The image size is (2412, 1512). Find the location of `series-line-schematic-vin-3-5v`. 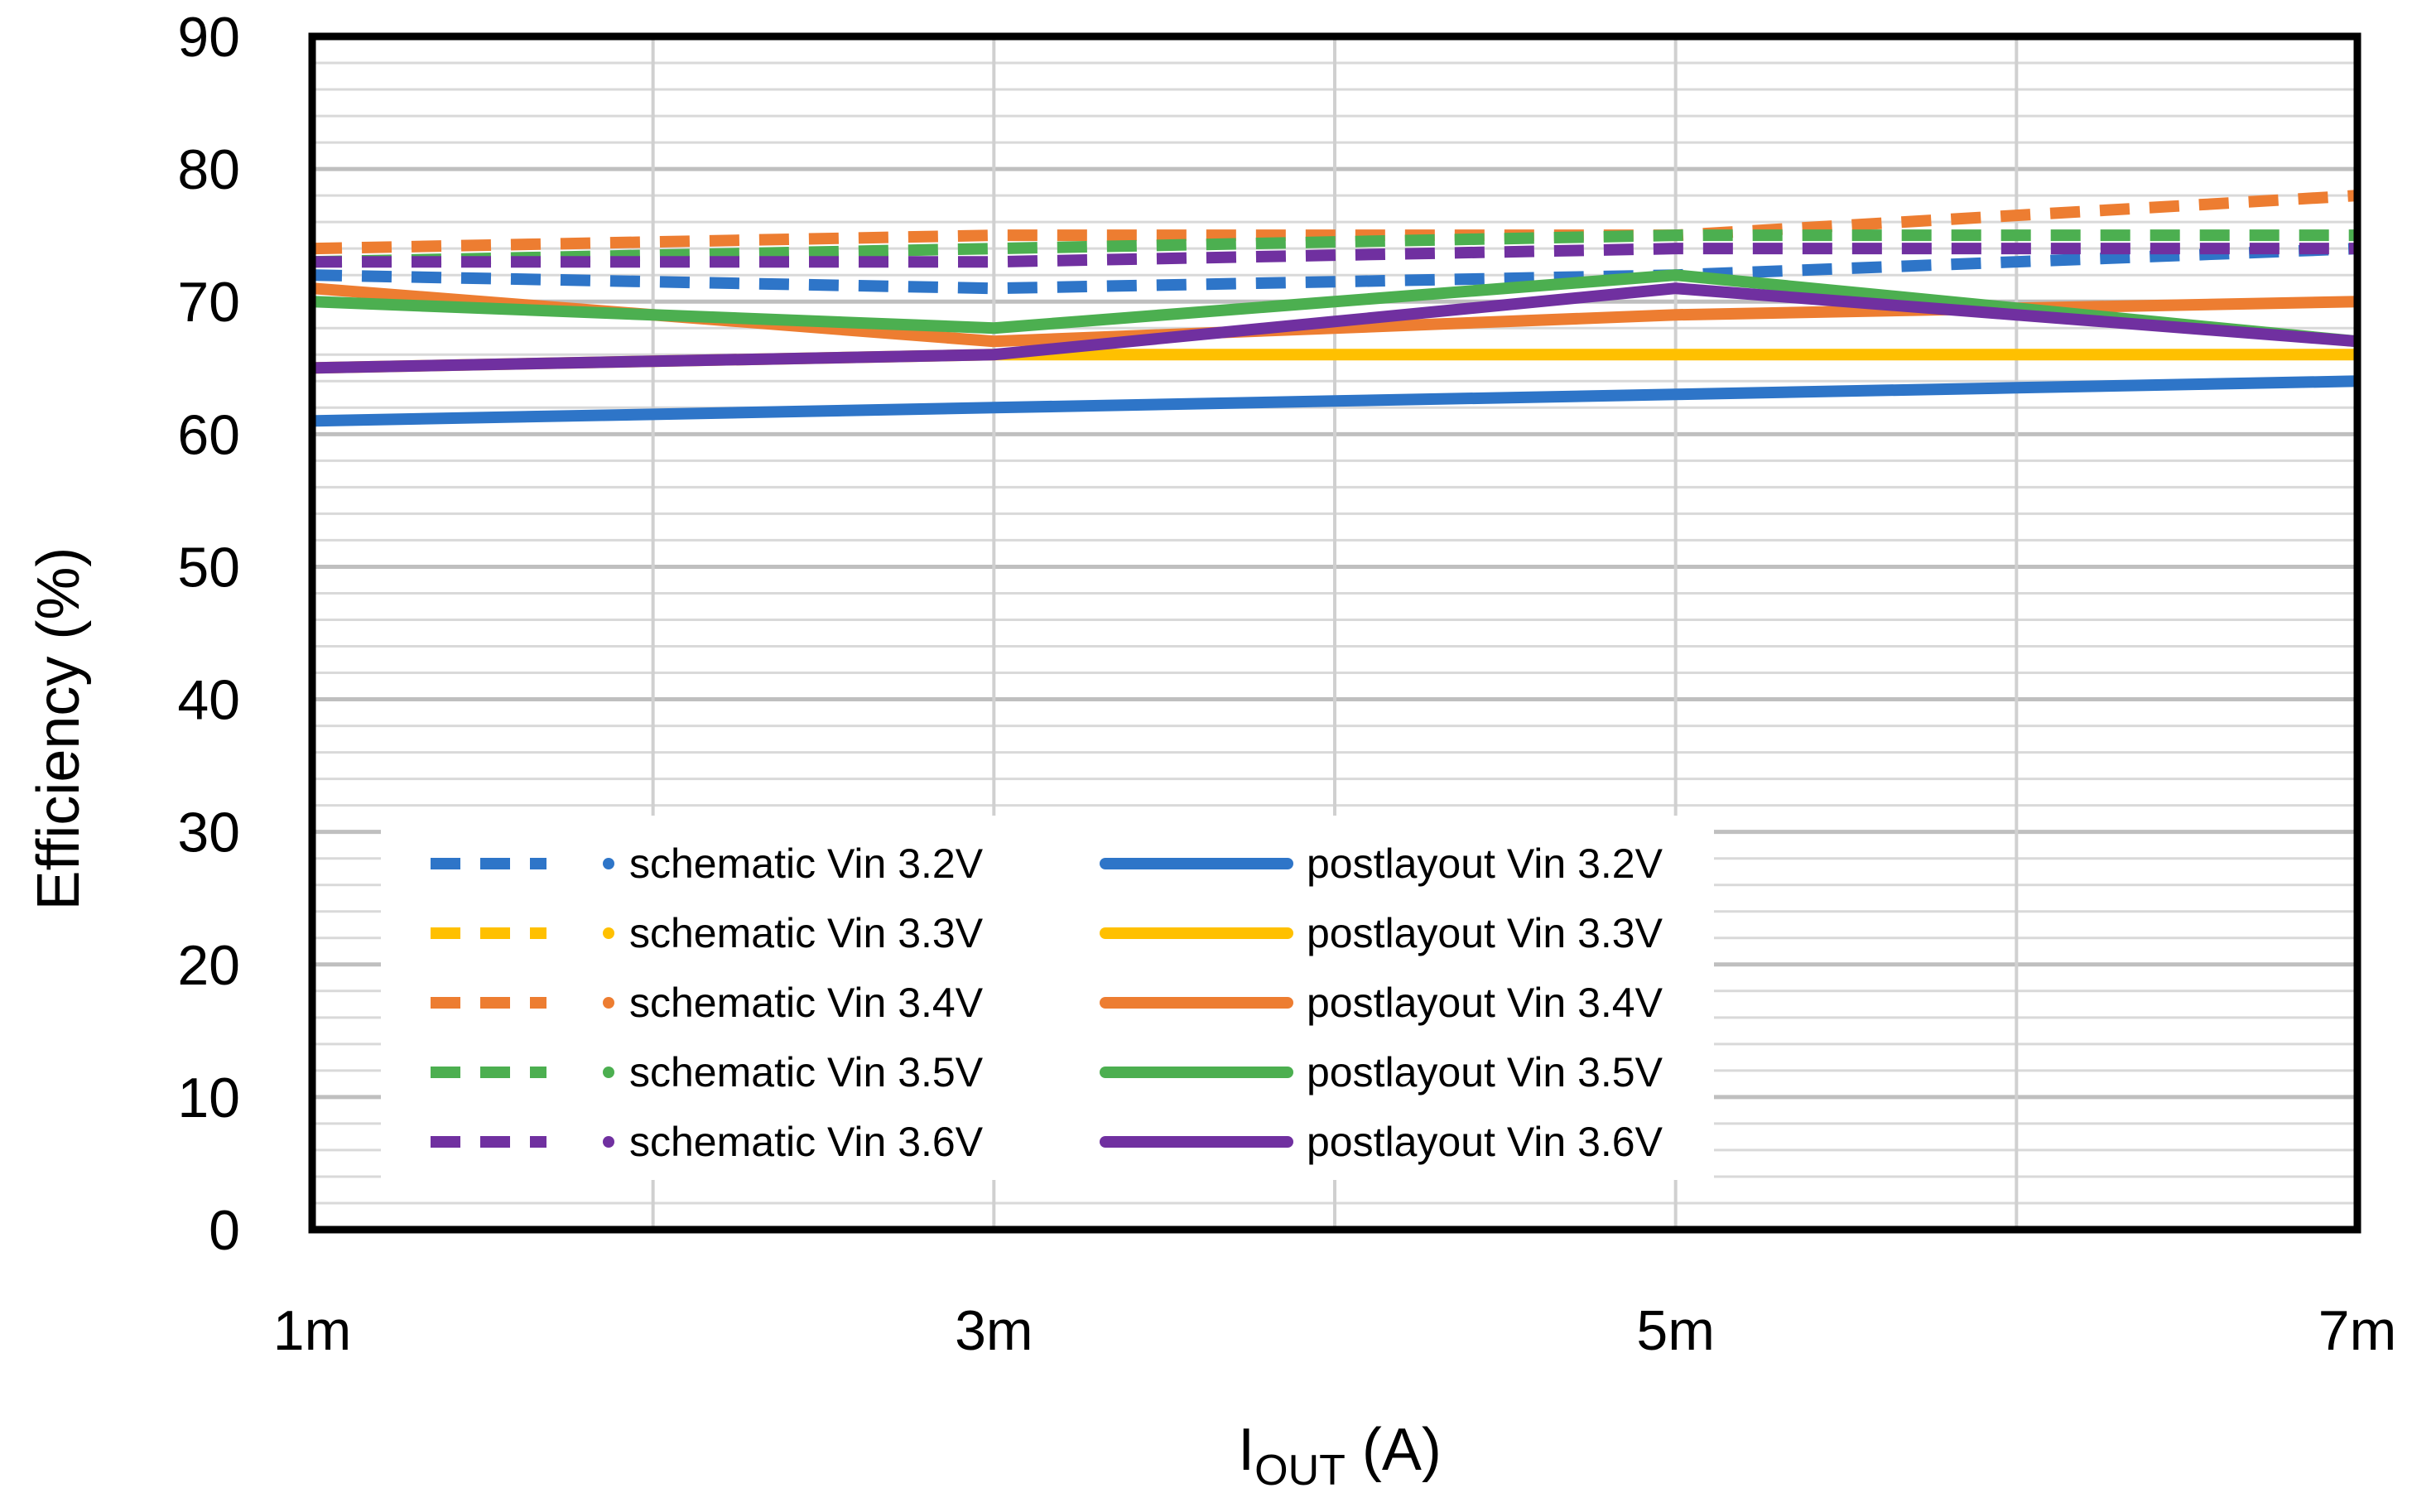

series-line-schematic-vin-3-5v is located at coordinates (1334, 248).